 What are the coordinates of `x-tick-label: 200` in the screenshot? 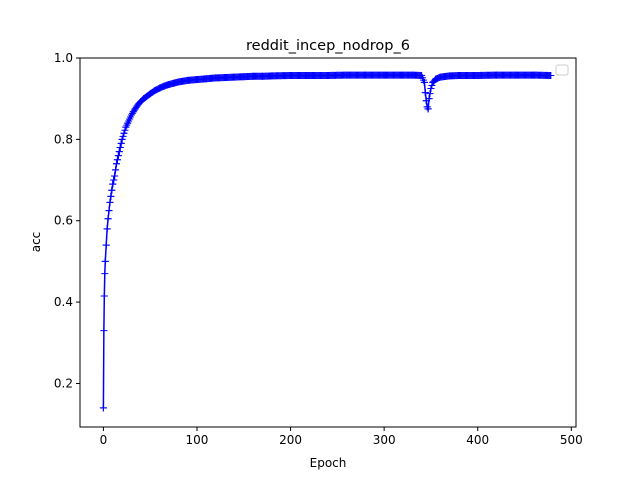 It's located at (290, 440).